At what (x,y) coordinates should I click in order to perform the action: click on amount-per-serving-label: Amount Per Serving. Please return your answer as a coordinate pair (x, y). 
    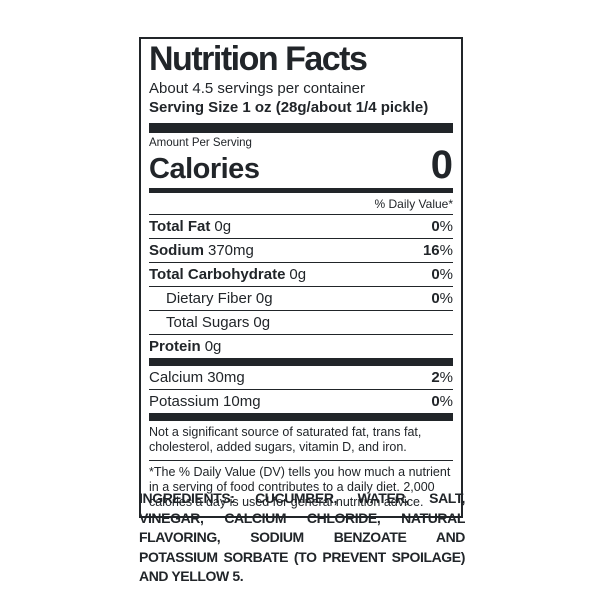
    Looking at the image, I should click on (200, 142).